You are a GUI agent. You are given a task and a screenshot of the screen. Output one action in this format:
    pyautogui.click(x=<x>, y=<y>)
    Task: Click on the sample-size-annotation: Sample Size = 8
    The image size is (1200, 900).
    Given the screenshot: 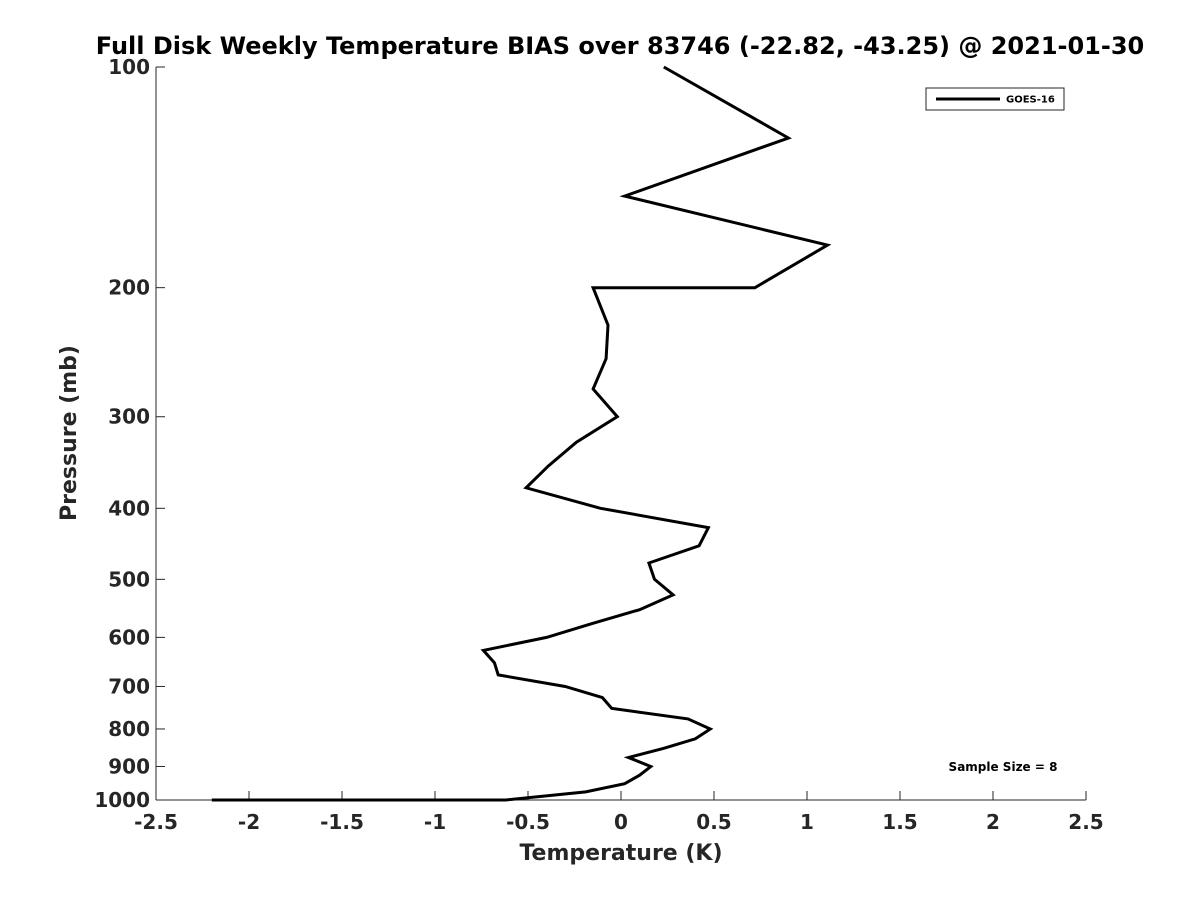 What is the action you would take?
    pyautogui.click(x=1003, y=767)
    